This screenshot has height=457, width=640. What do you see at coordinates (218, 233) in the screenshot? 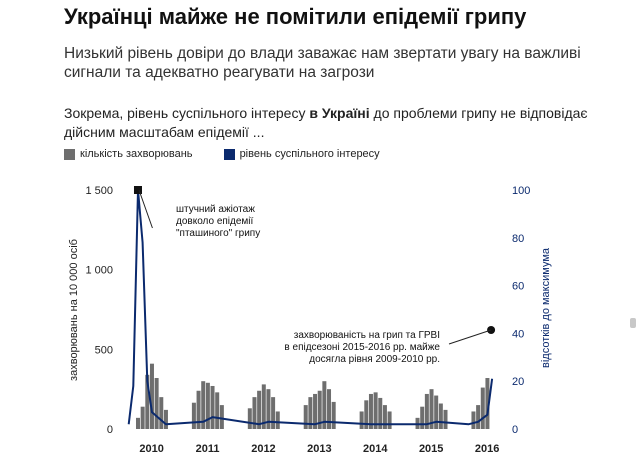
I see `annotation-1-line: "пташиного" грипу` at bounding box center [218, 233].